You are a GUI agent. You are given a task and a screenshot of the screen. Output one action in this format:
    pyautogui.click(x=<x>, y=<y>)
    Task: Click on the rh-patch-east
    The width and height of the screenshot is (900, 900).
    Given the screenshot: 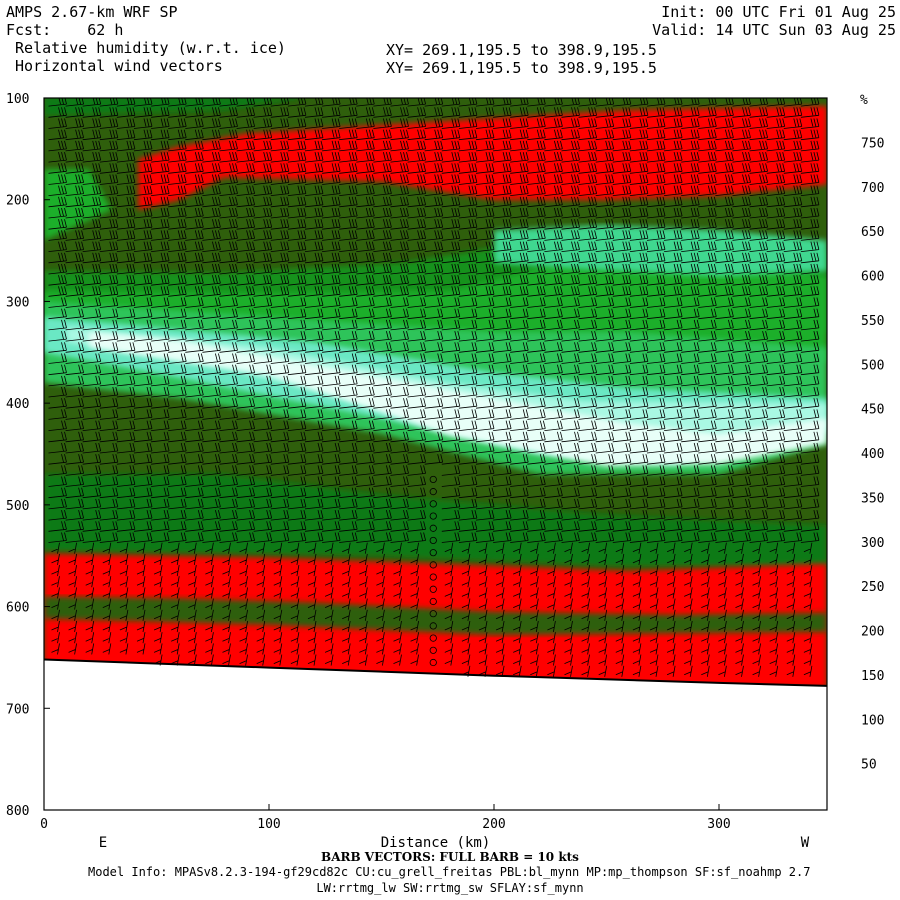 What is the action you would take?
    pyautogui.click(x=660, y=250)
    